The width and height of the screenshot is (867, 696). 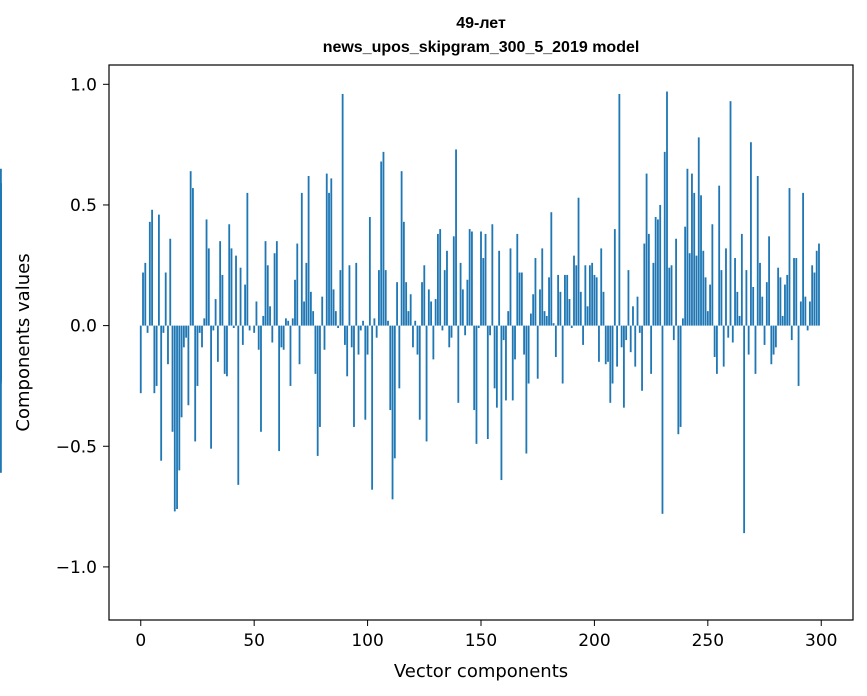 I want to click on chart-subtitle: news_upos_skipgram_300_5_2019 model, so click(x=481, y=47).